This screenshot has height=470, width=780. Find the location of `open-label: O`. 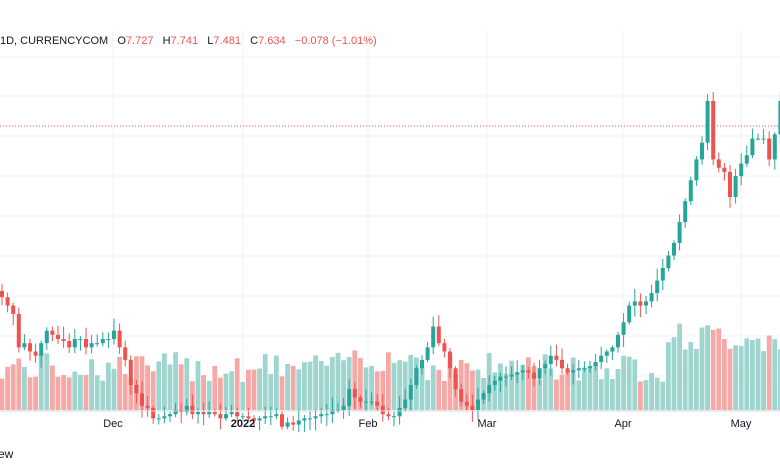

open-label: O is located at coordinates (121, 41).